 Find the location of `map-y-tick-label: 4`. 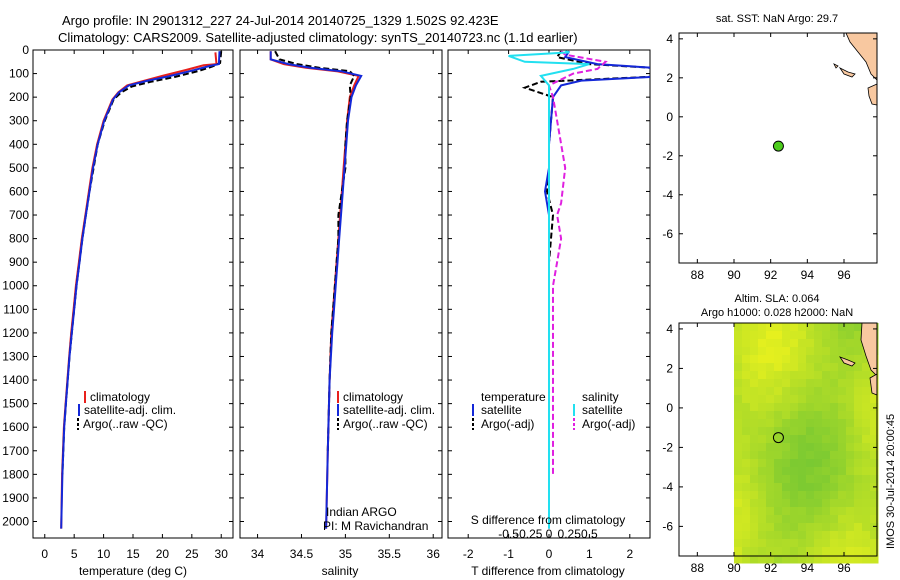

map-y-tick-label: 4 is located at coordinates (669, 329).